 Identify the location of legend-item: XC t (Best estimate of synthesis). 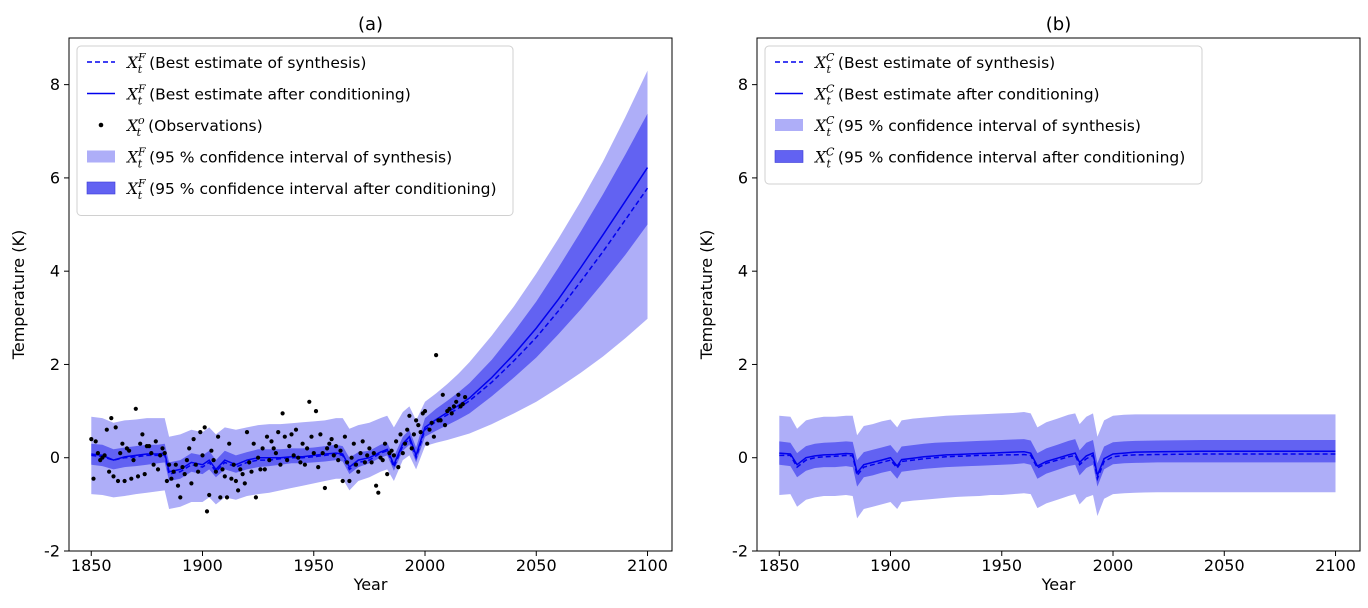
(915, 63).